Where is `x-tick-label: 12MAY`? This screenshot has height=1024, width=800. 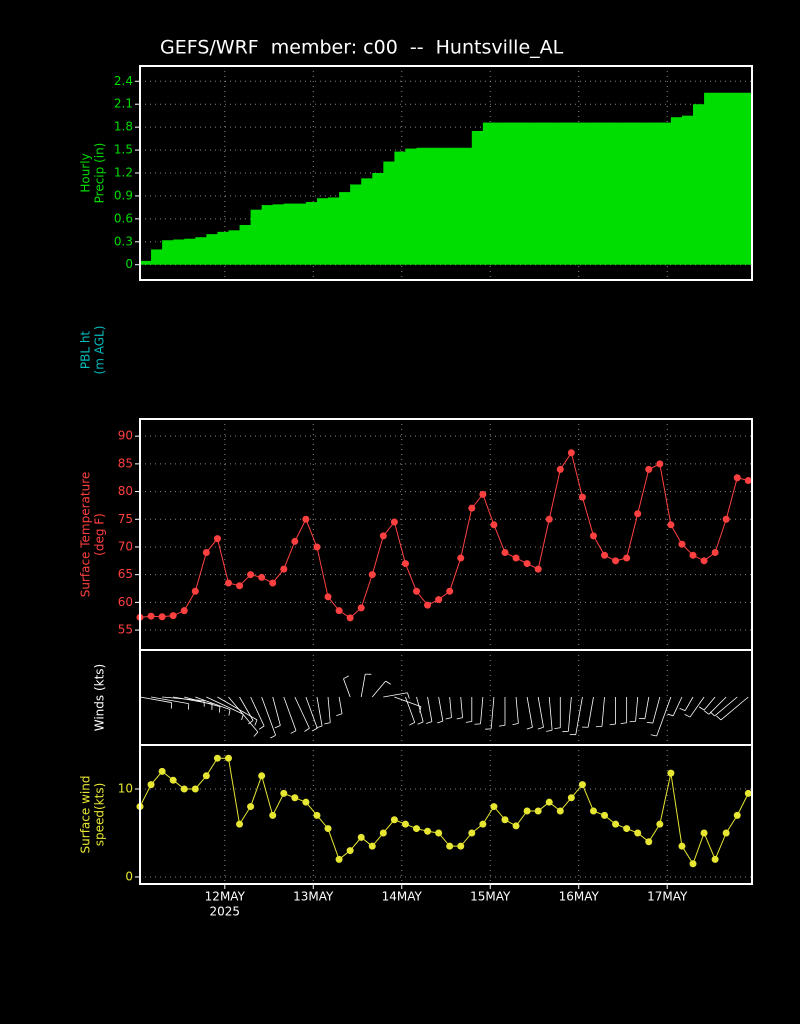 x-tick-label: 12MAY is located at coordinates (225, 897).